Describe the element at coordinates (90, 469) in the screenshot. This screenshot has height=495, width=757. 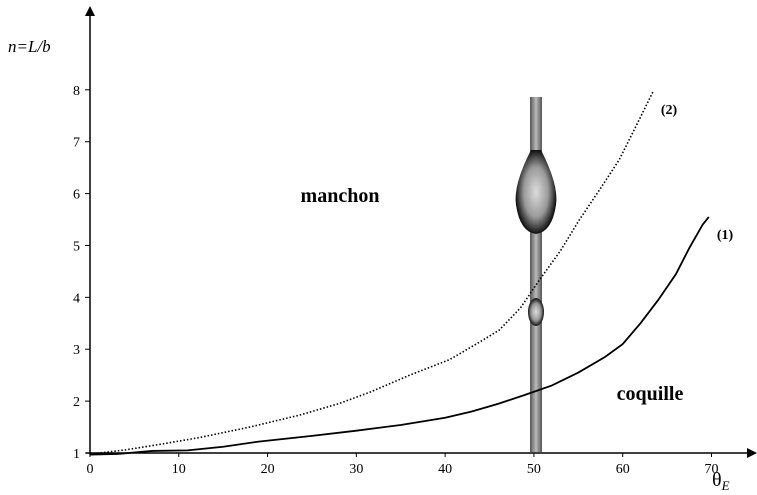
I see `x-tick-label: 0` at that location.